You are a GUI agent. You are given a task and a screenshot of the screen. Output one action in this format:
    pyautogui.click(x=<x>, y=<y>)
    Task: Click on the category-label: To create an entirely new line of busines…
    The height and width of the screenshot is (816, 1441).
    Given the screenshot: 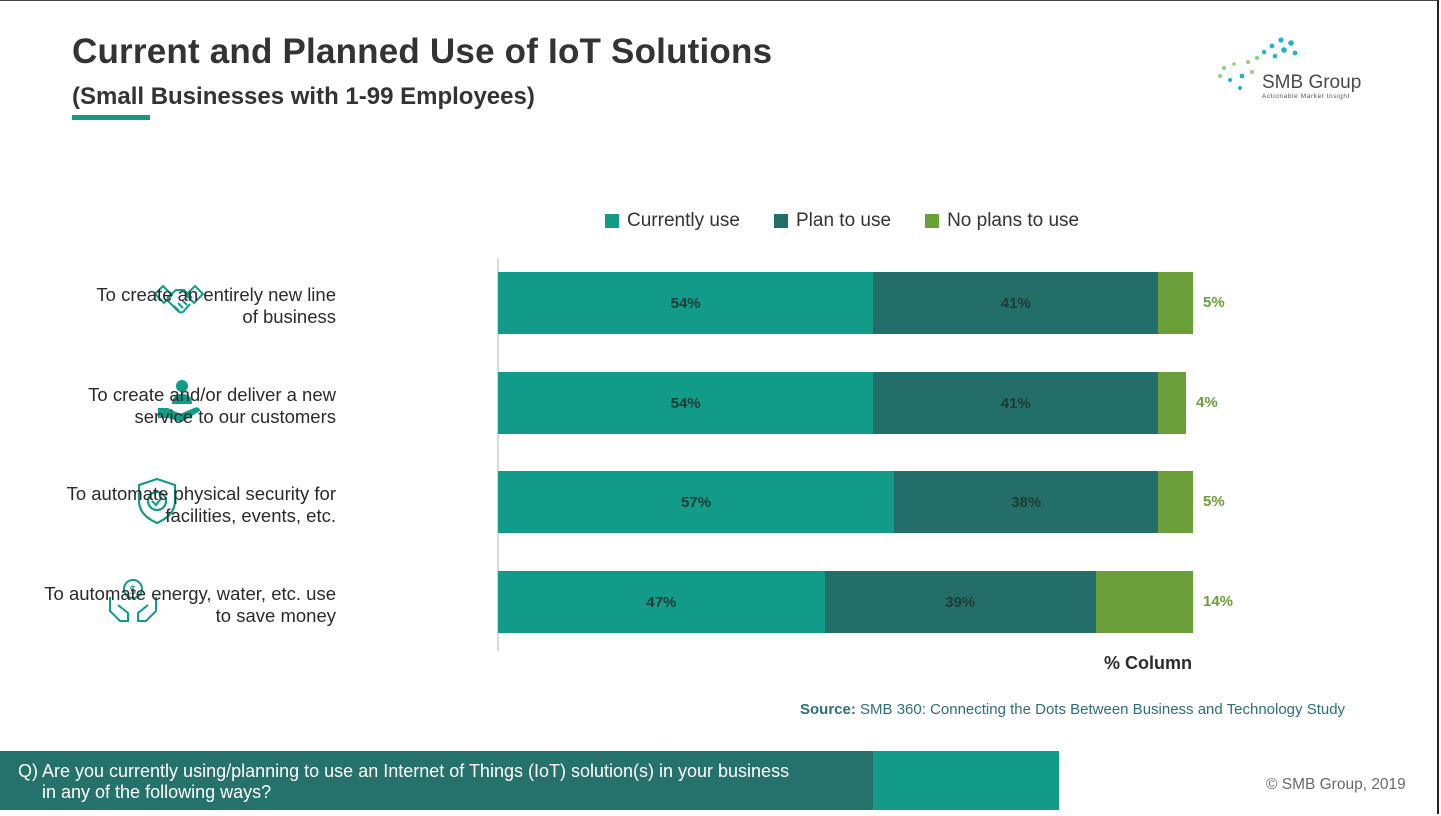 What is the action you would take?
    pyautogui.click(x=176, y=306)
    